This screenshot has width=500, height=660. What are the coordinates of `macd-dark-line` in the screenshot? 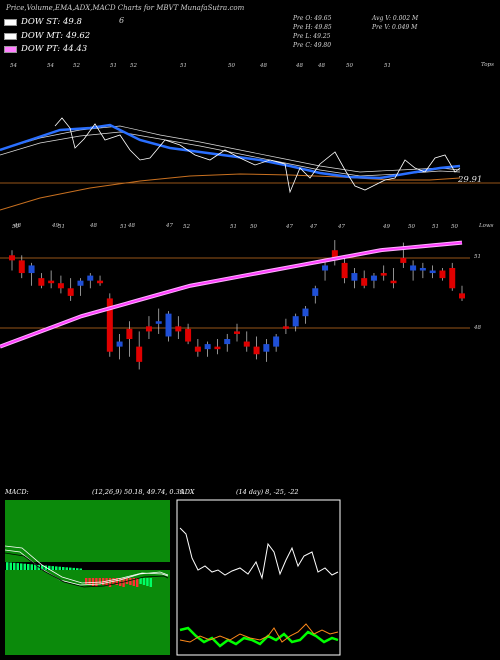 It's located at (86, 570).